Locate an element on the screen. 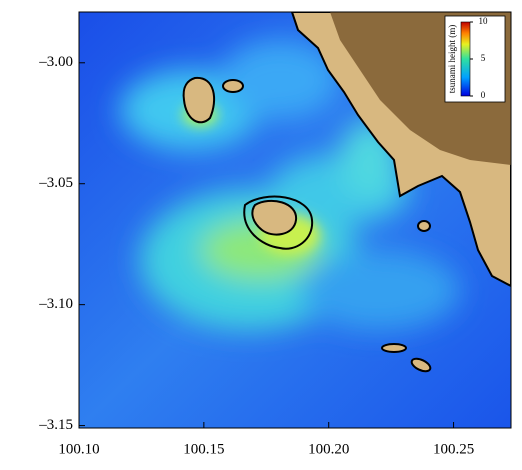 The width and height of the screenshot is (522, 470). colorbar-box is located at coordinates (475, 59).